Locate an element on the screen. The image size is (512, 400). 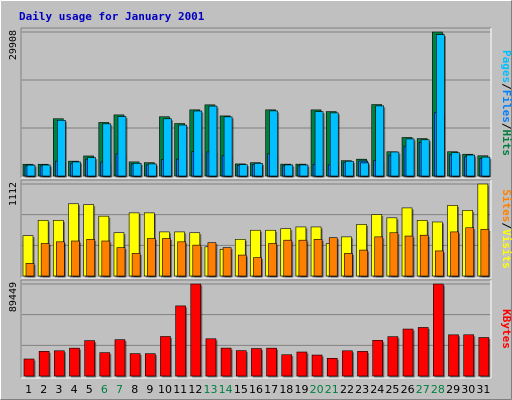
x-tick-day-21: 21 is located at coordinates (332, 389).